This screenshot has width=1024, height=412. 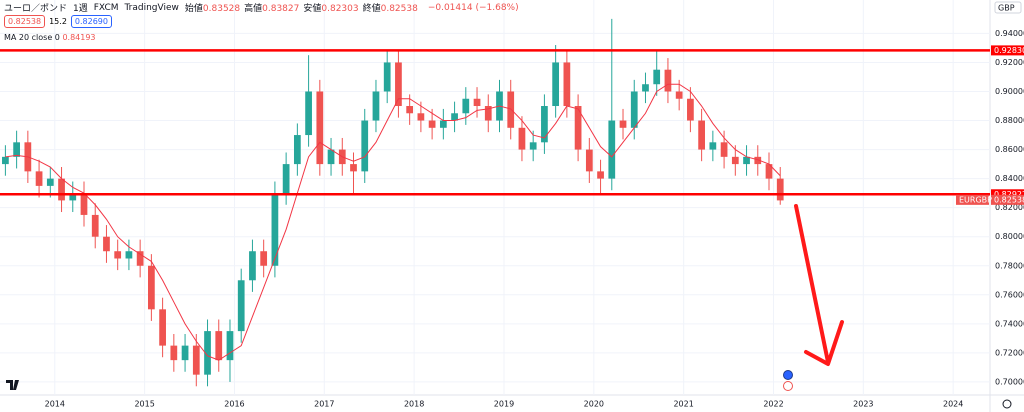 What do you see at coordinates (25, 21) in the screenshot?
I see `sell-button: 0.82538` at bounding box center [25, 21].